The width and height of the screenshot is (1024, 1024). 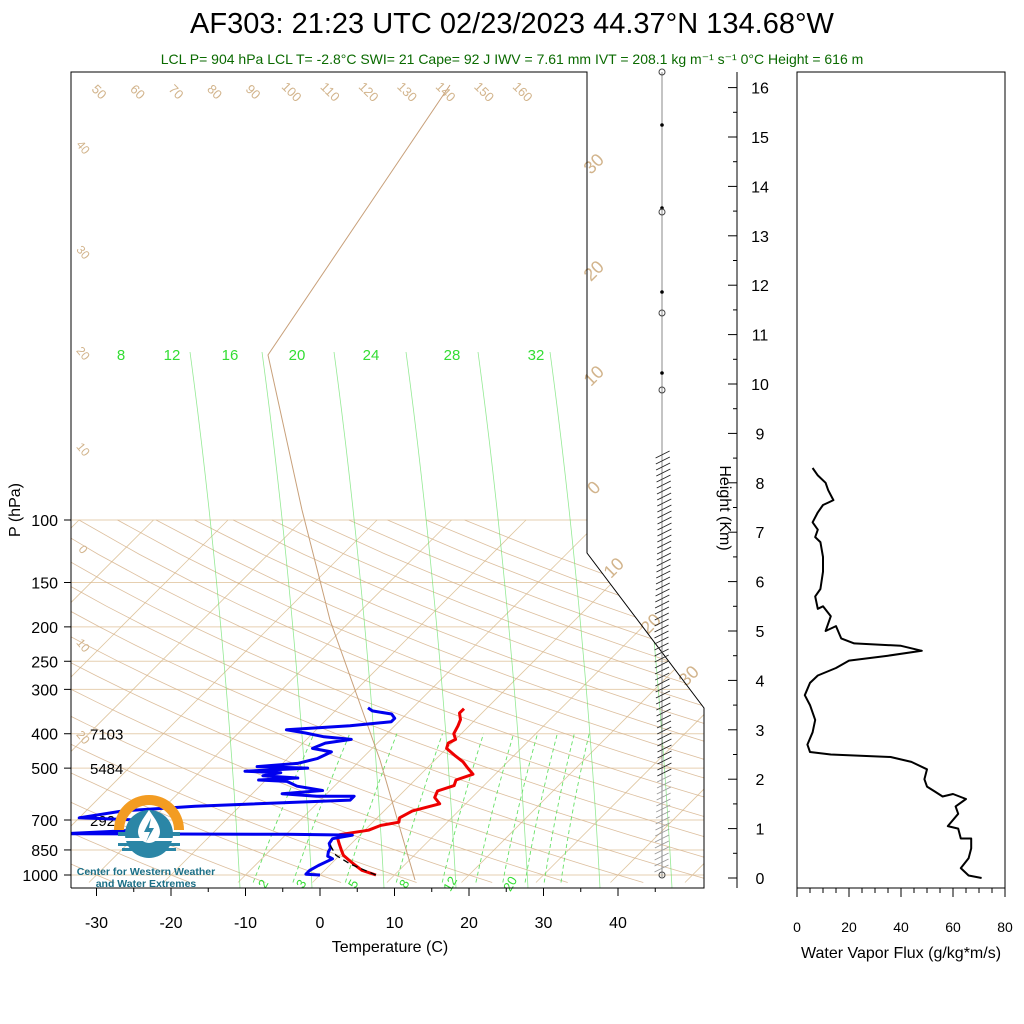 I want to click on wind-dot, so click(x=662, y=125).